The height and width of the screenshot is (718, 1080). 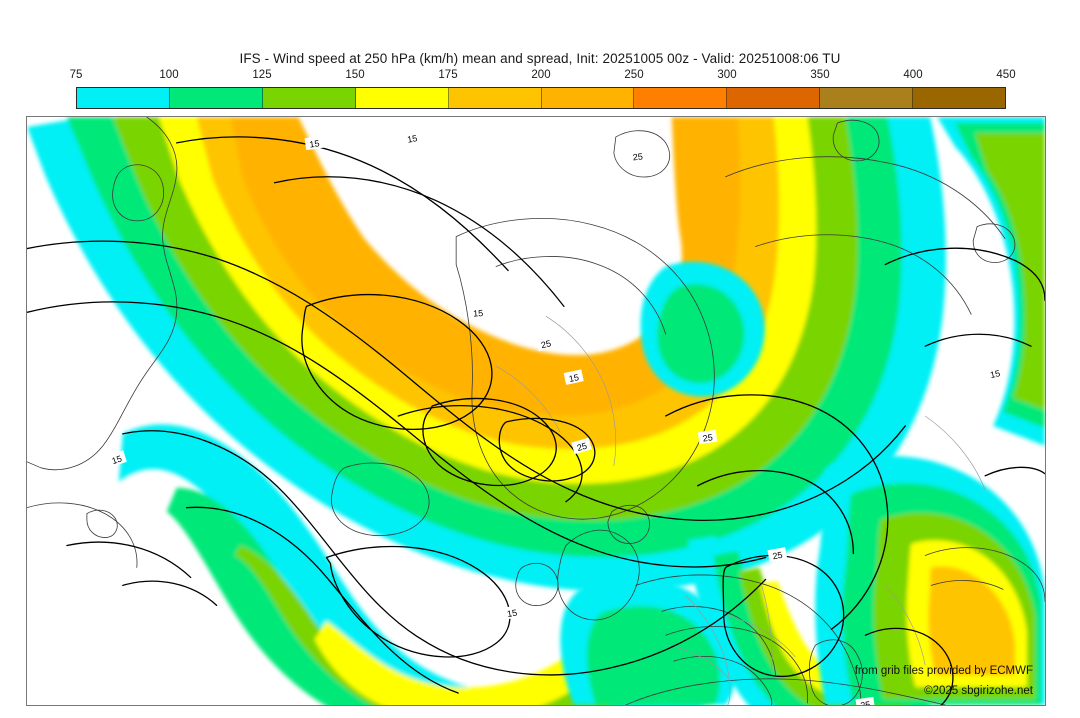 I want to click on colorbar-segments, so click(x=541, y=98).